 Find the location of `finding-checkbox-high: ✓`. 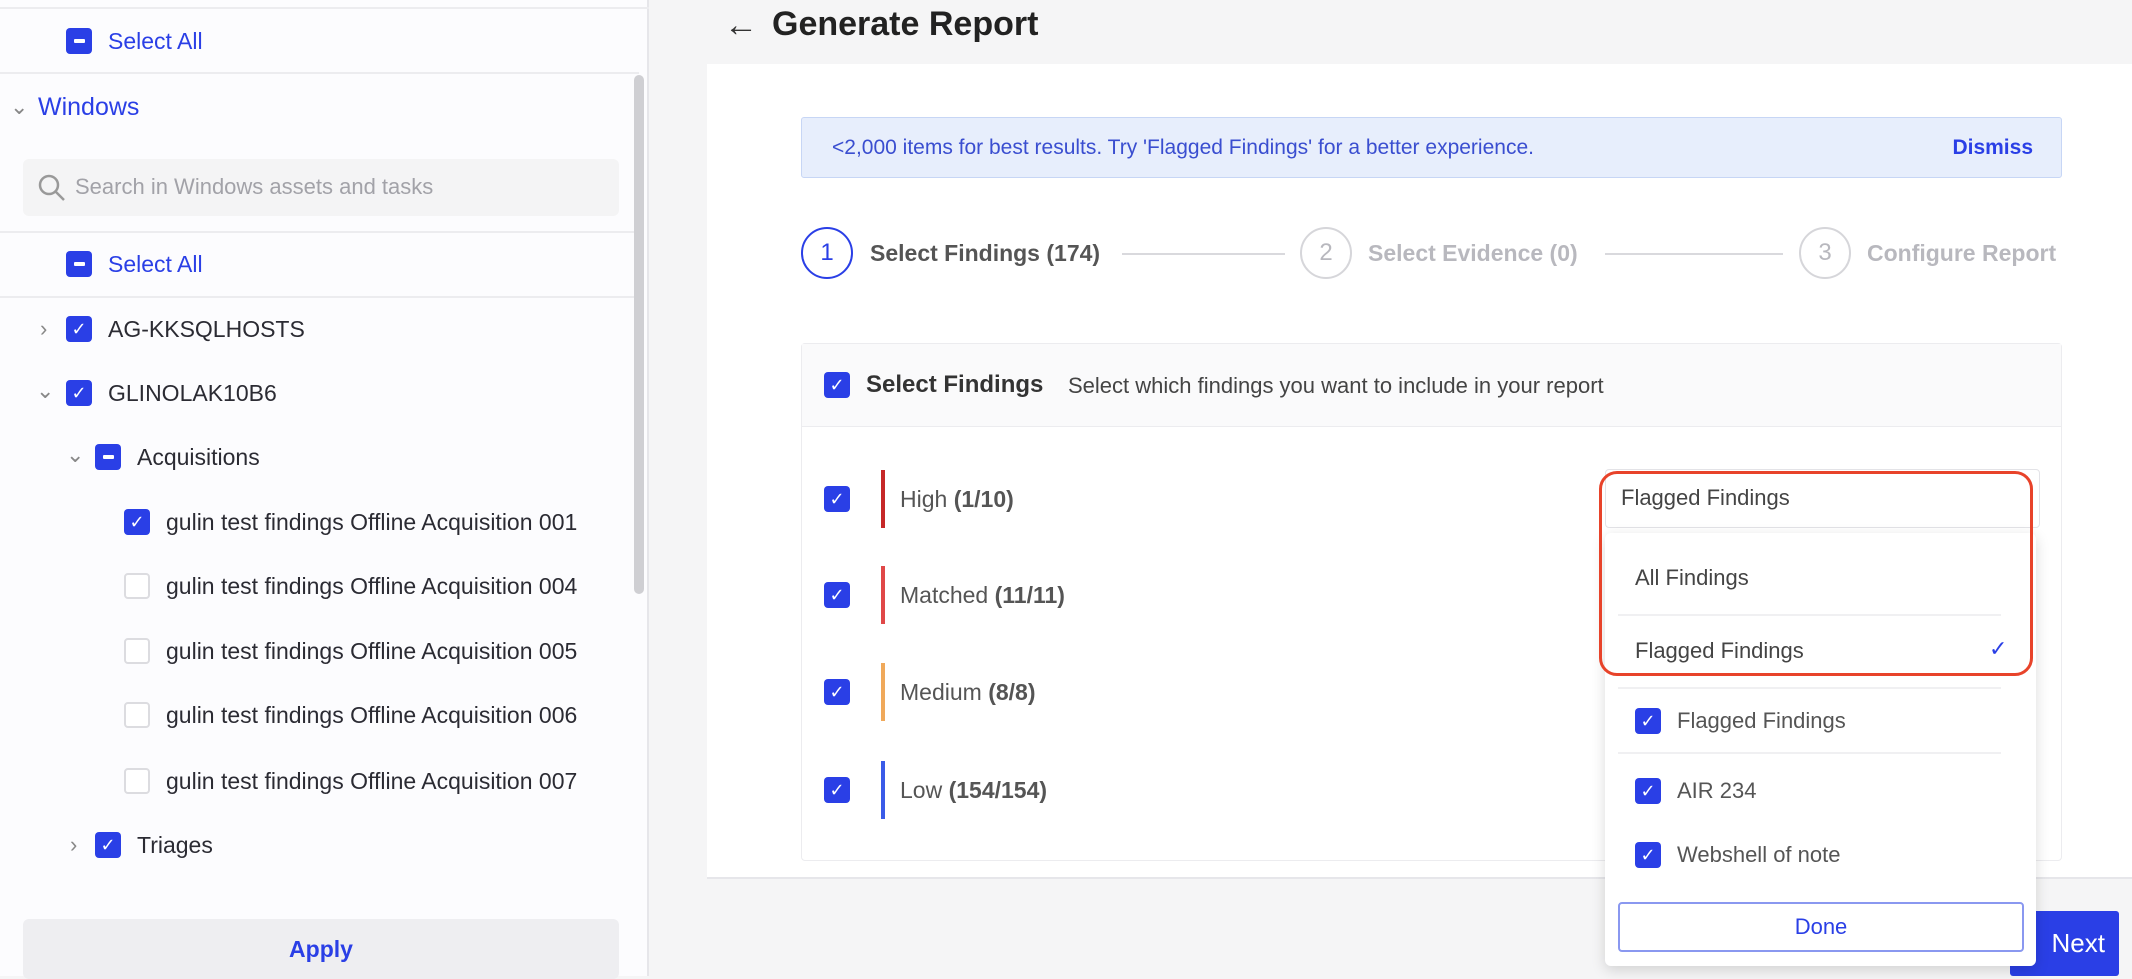

finding-checkbox-high: ✓ is located at coordinates (837, 499).